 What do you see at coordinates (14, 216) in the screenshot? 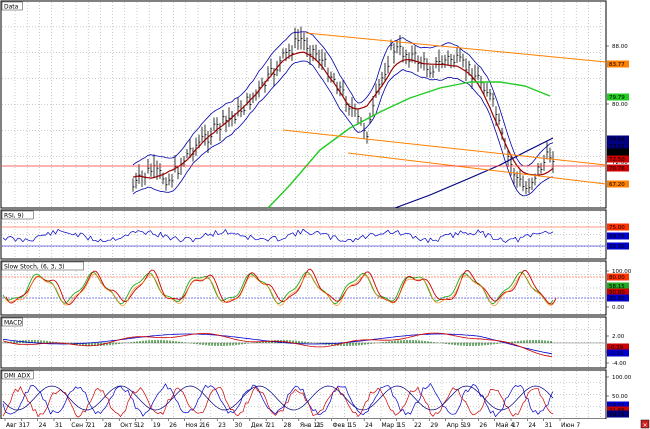
I see `panel-title: RSI, 9)` at bounding box center [14, 216].